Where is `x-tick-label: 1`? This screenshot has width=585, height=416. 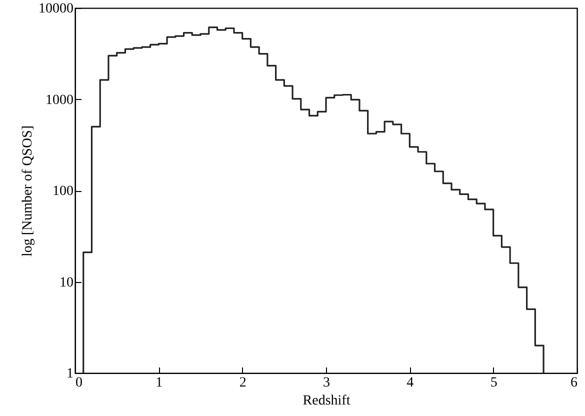 x-tick-label: 1 is located at coordinates (159, 383).